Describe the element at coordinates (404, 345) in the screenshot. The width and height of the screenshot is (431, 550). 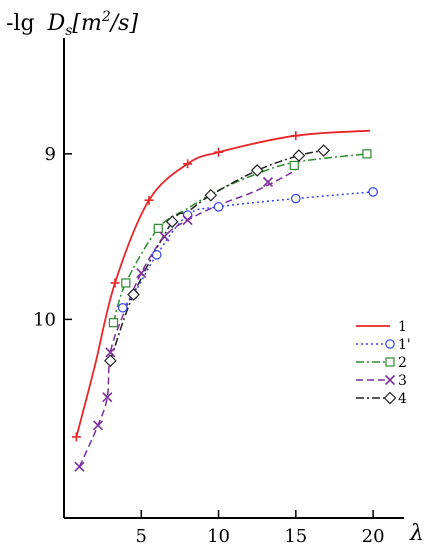
I see `legend-label-2: 1'` at that location.